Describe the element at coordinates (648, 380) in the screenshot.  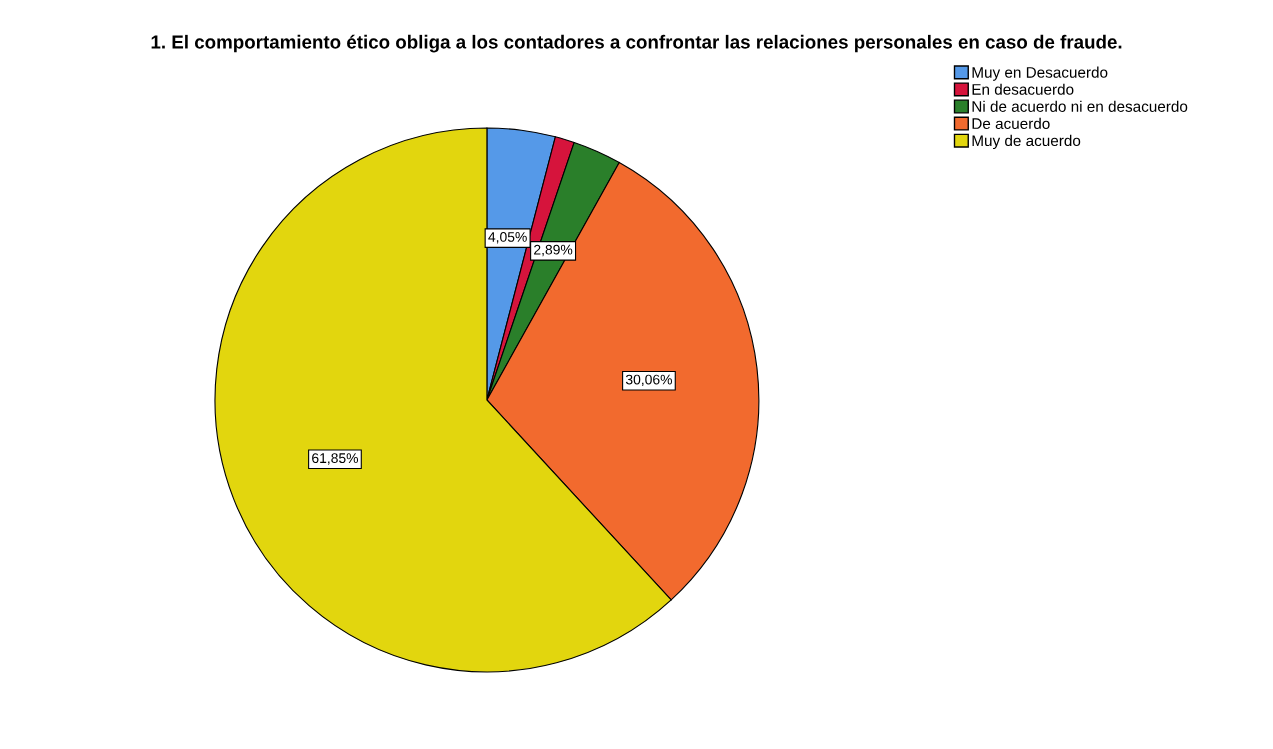
I see `data-label: 30,06%` at that location.